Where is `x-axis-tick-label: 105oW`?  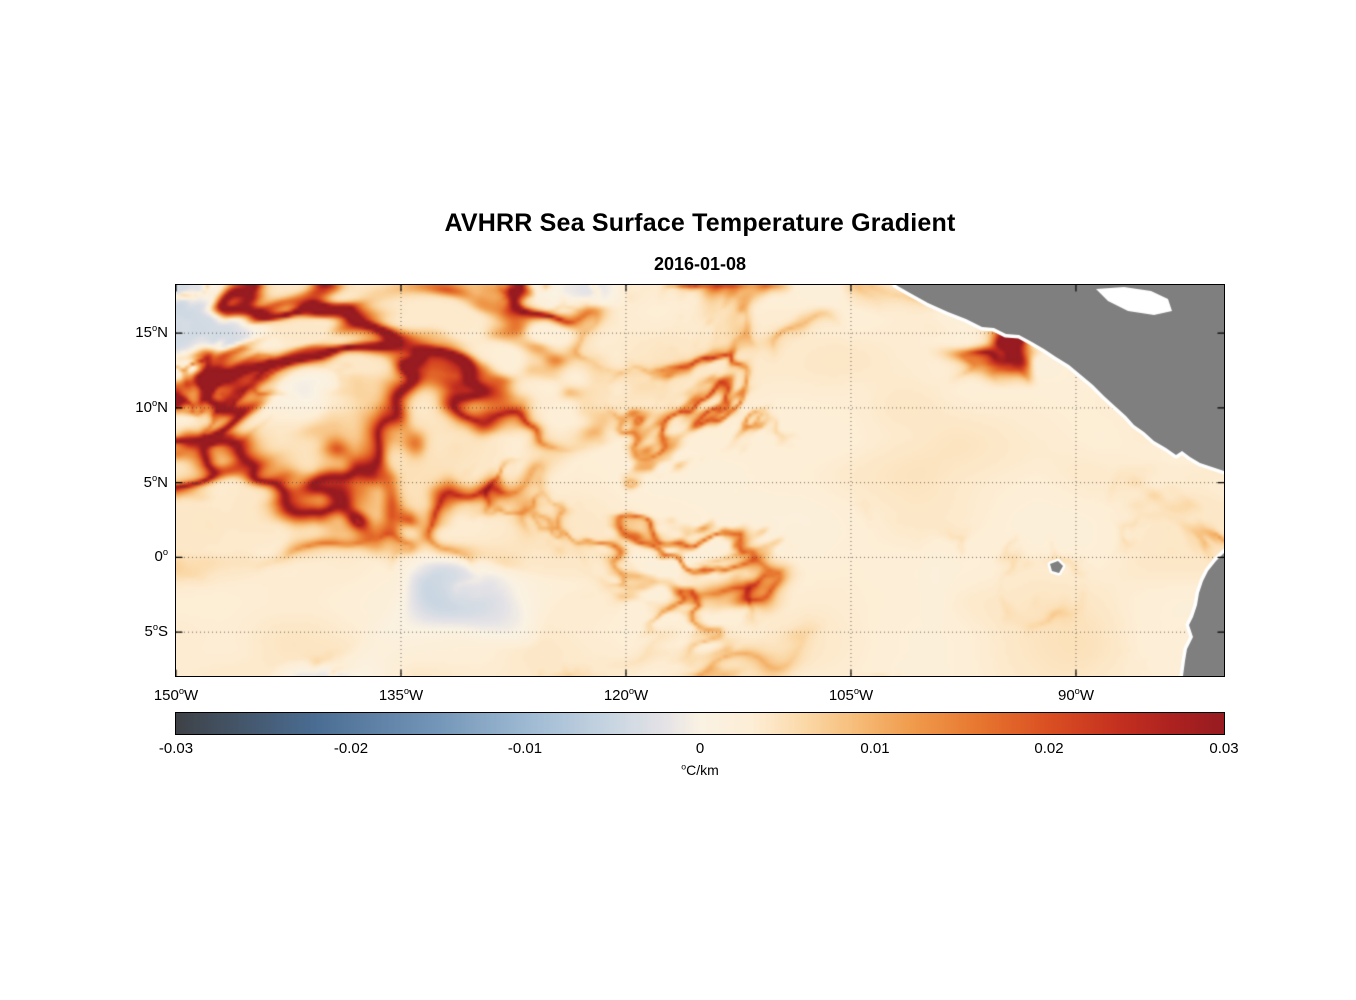 x-axis-tick-label: 105oW is located at coordinates (851, 695).